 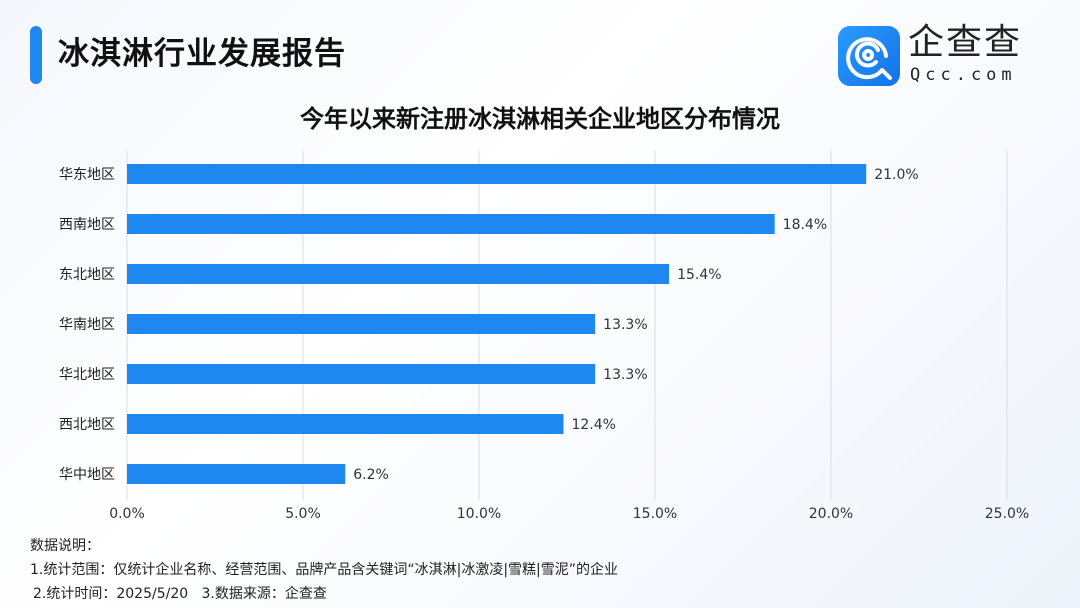 I want to click on category-label: 华中地区, so click(x=87, y=475).